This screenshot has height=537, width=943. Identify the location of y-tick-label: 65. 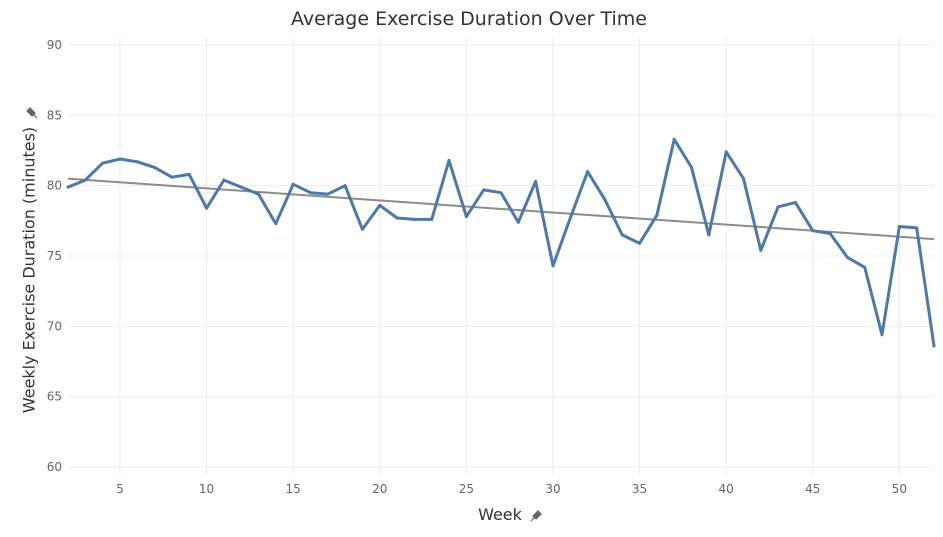
(54, 397).